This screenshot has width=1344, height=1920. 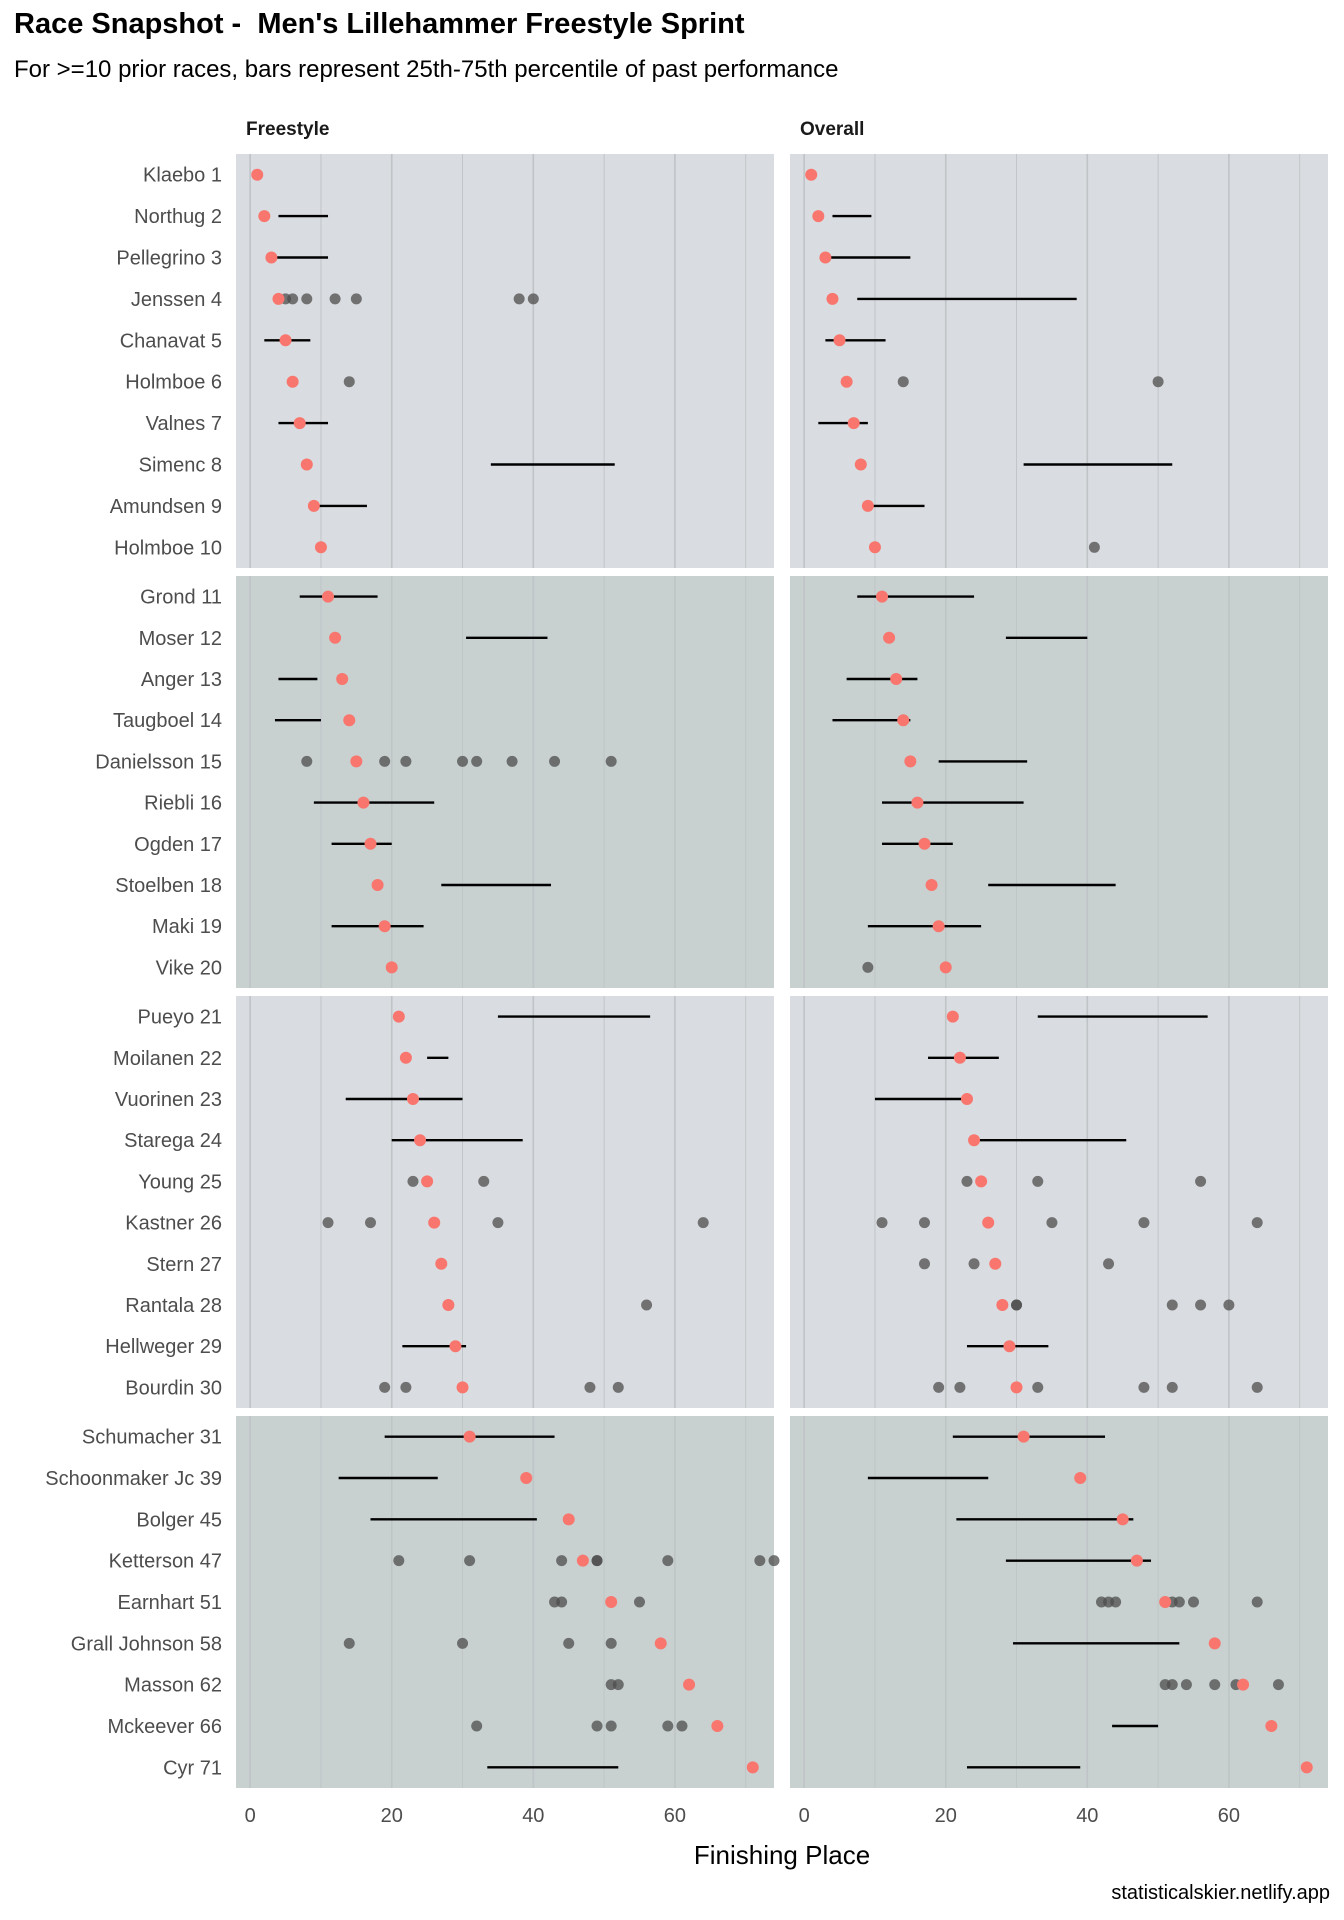 What do you see at coordinates (392, 1816) in the screenshot?
I see `x-tick-label: 20` at bounding box center [392, 1816].